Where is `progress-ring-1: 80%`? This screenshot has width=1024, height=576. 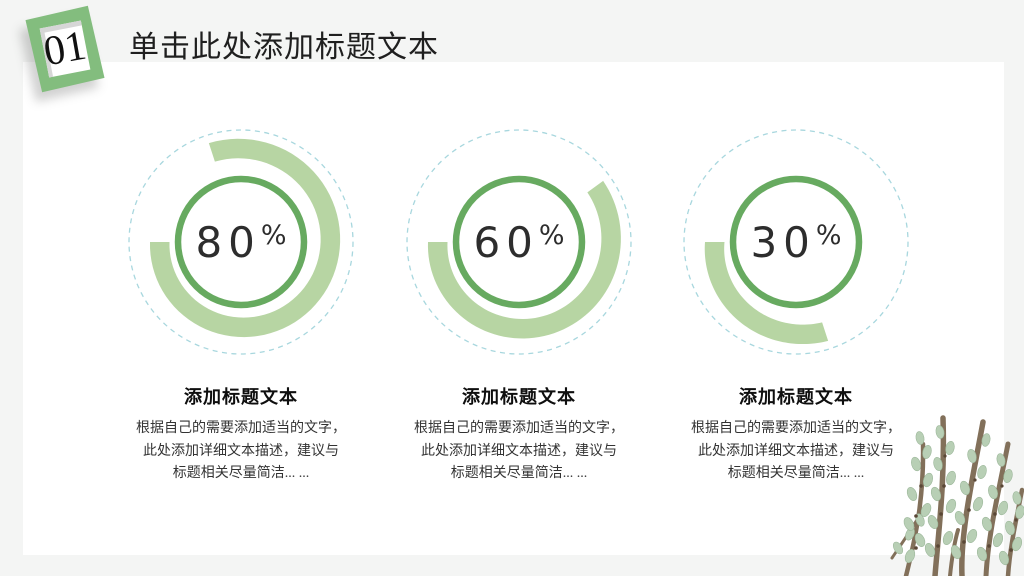
progress-ring-1: 80% is located at coordinates (241, 242).